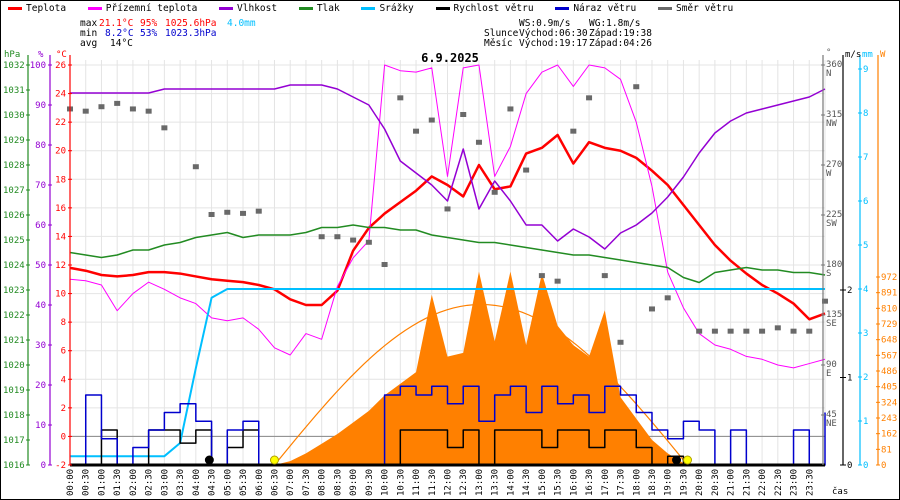  I want to click on time-tick-label: 07:30, so click(307, 482).